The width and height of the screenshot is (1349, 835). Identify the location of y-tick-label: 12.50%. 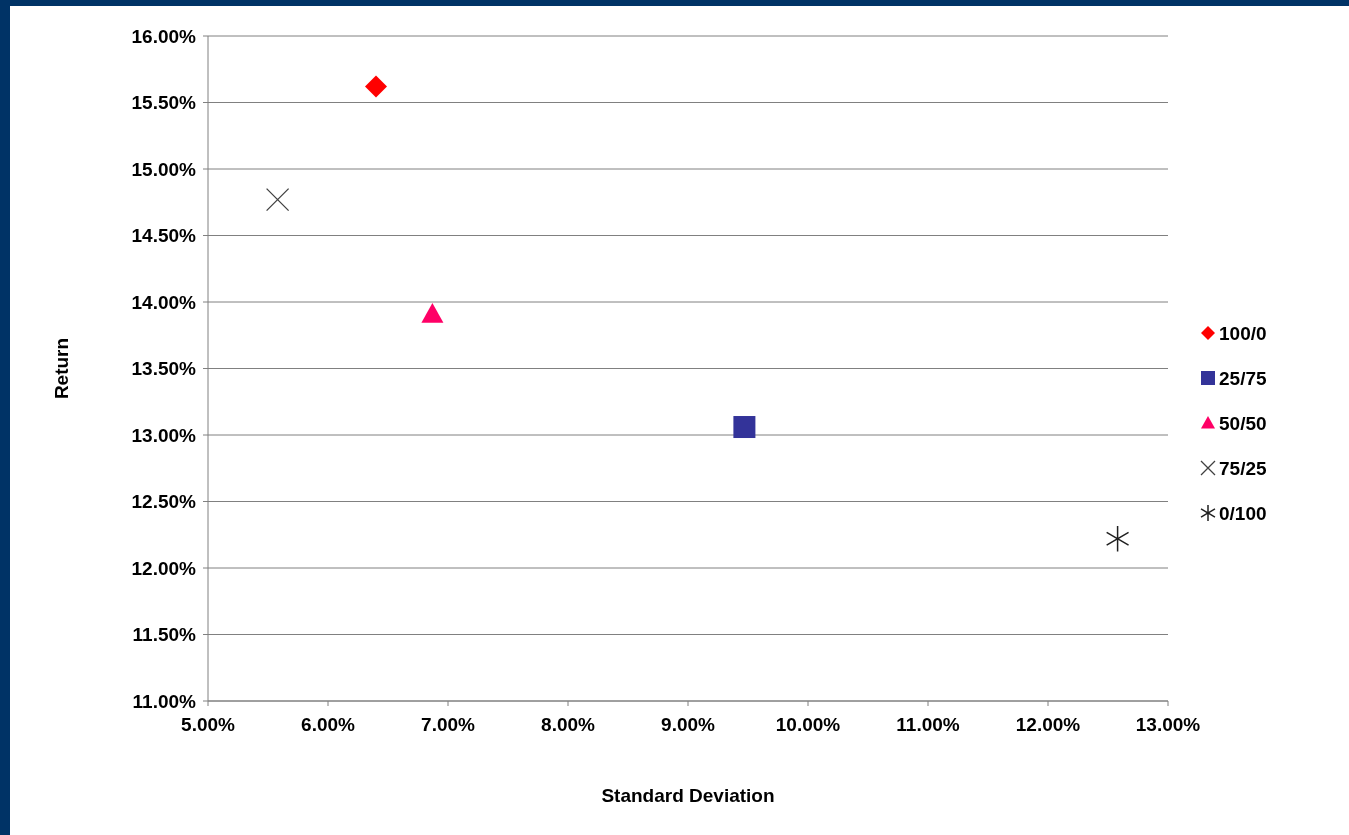
(164, 502).